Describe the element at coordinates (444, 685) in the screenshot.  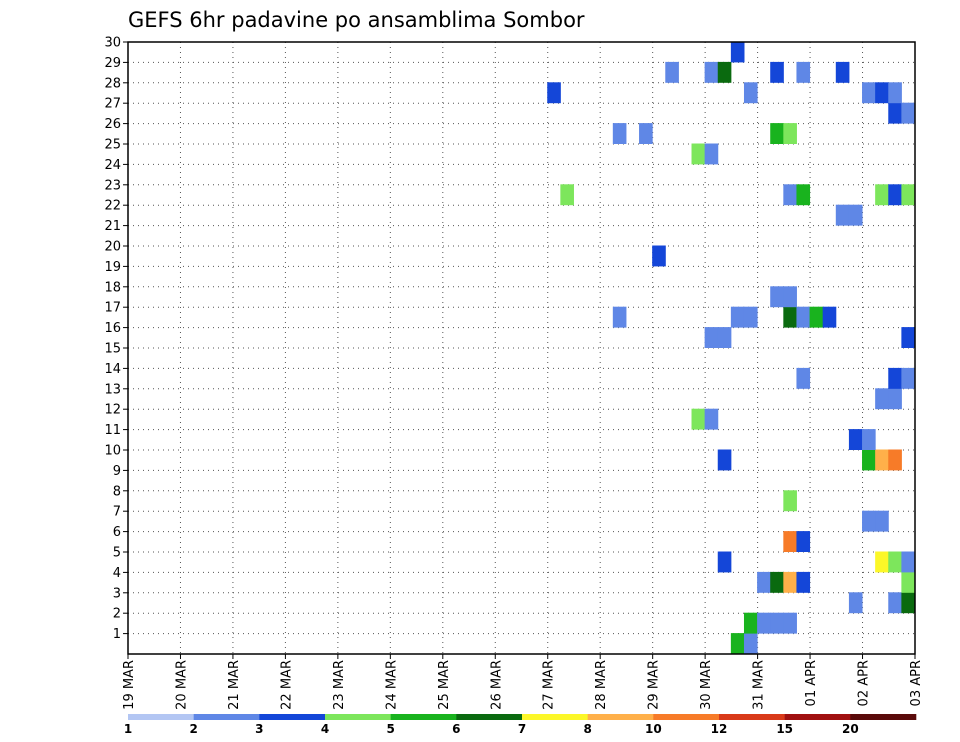
I see `x-tick-label: 25 MAR` at that location.